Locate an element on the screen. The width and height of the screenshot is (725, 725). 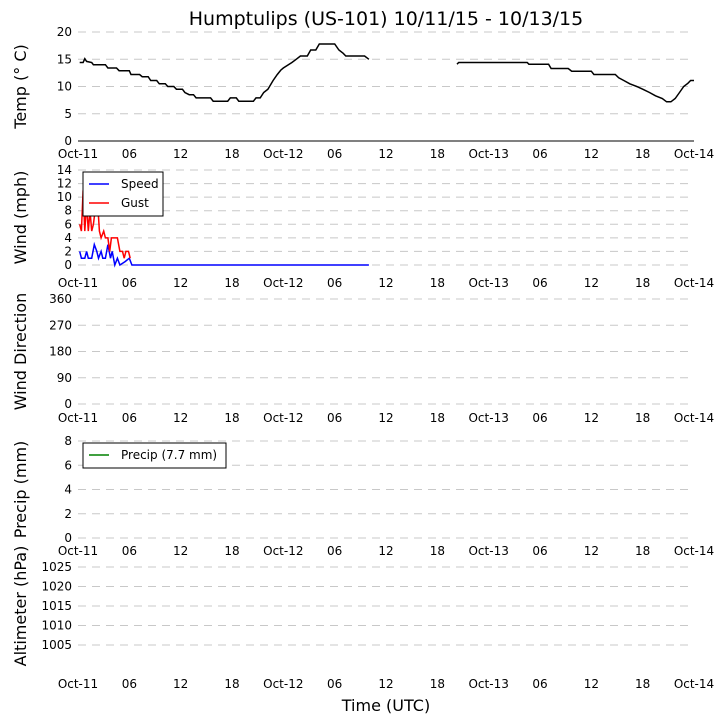
series-line-speed is located at coordinates (223, 254).